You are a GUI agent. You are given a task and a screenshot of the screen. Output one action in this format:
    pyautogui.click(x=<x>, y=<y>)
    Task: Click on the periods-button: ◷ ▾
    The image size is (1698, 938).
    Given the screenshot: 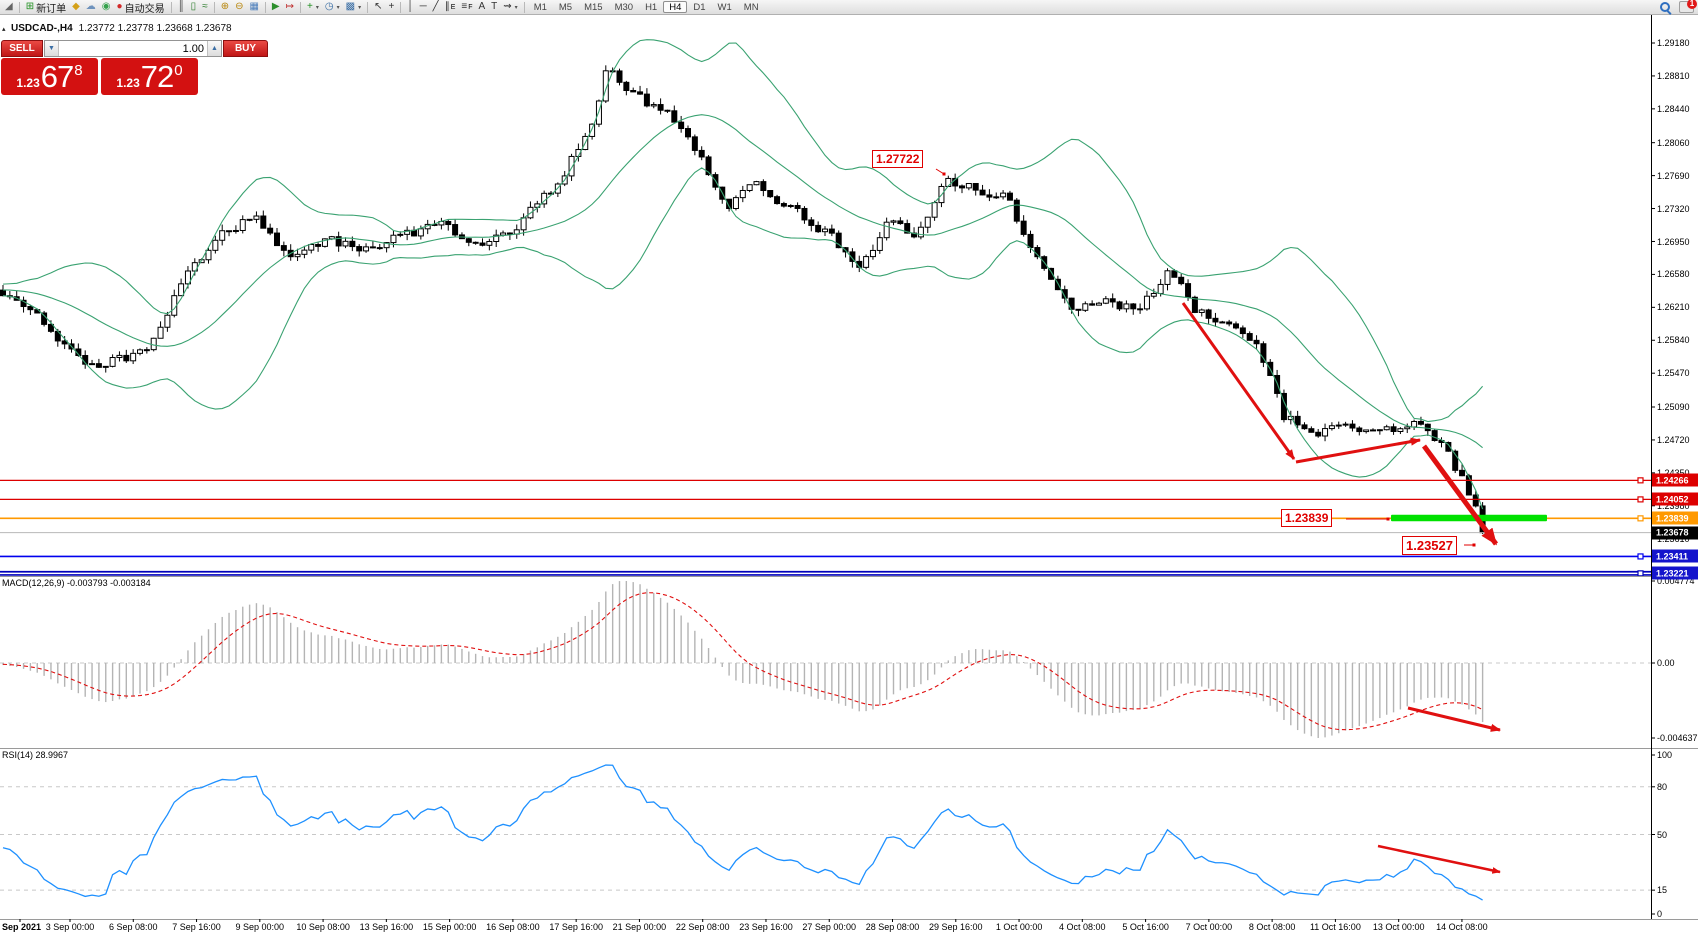 What is the action you would take?
    pyautogui.click(x=332, y=7)
    